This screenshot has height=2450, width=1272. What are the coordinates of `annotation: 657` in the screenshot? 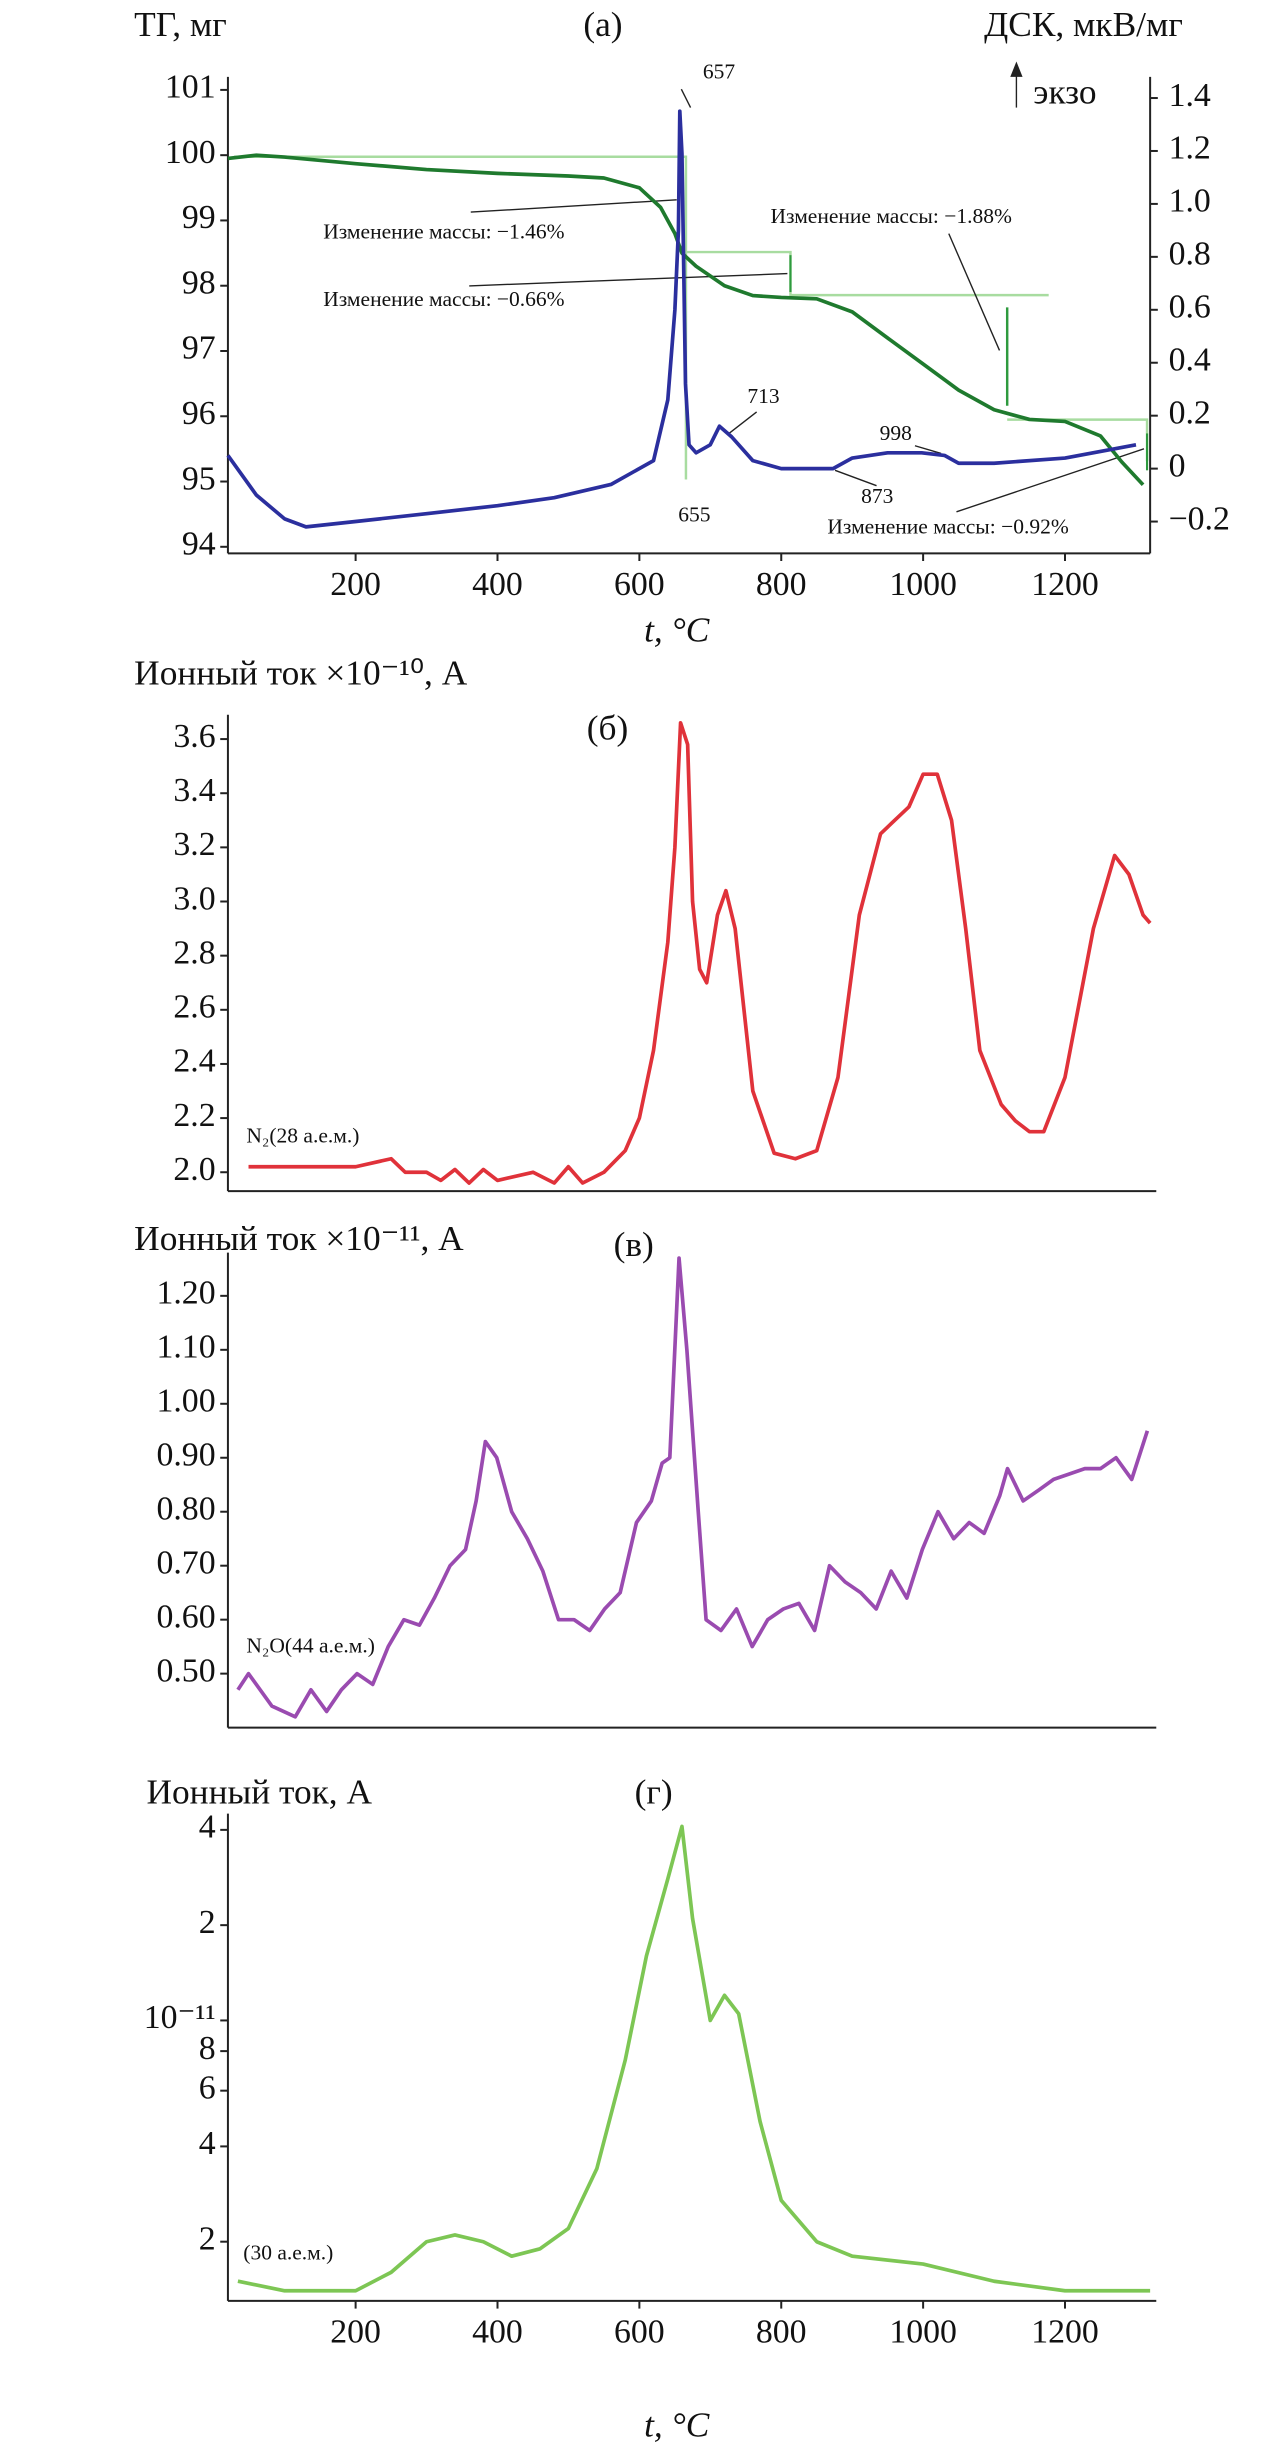 It's located at (719, 72).